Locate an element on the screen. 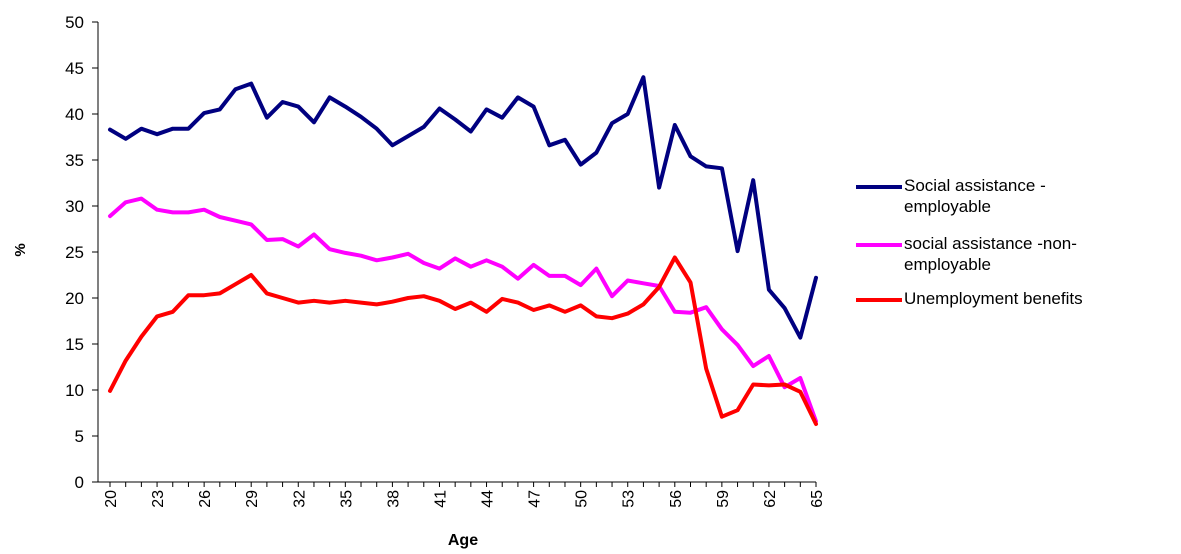 This screenshot has width=1181, height=554. x-tick-label: 47 is located at coordinates (535, 499).